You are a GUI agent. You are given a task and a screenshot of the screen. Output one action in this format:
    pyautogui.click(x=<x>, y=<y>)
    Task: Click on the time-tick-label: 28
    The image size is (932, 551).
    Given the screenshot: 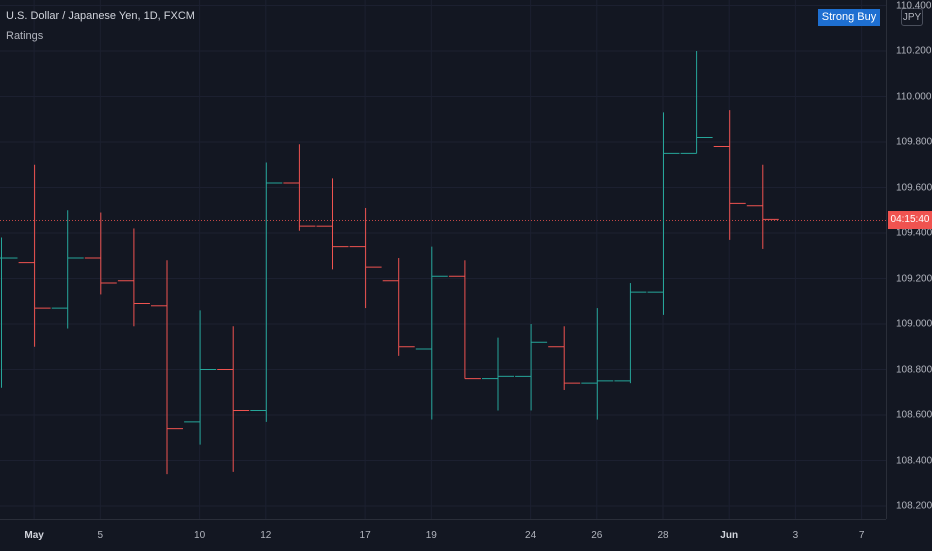 What is the action you would take?
    pyautogui.click(x=663, y=535)
    